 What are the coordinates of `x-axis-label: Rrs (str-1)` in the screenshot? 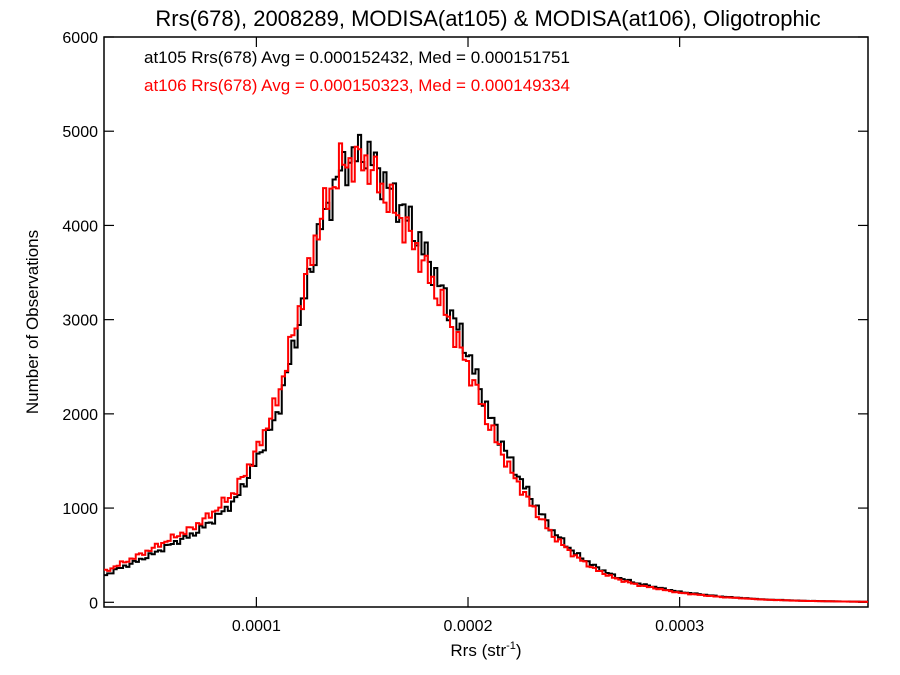 It's located at (485, 650).